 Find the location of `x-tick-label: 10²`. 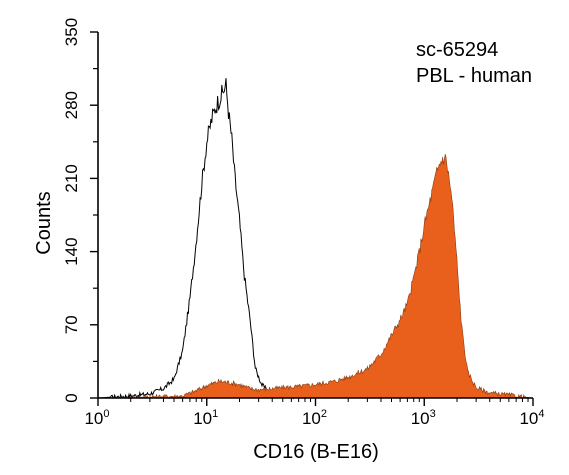

x-tick-label: 10² is located at coordinates (314, 418).